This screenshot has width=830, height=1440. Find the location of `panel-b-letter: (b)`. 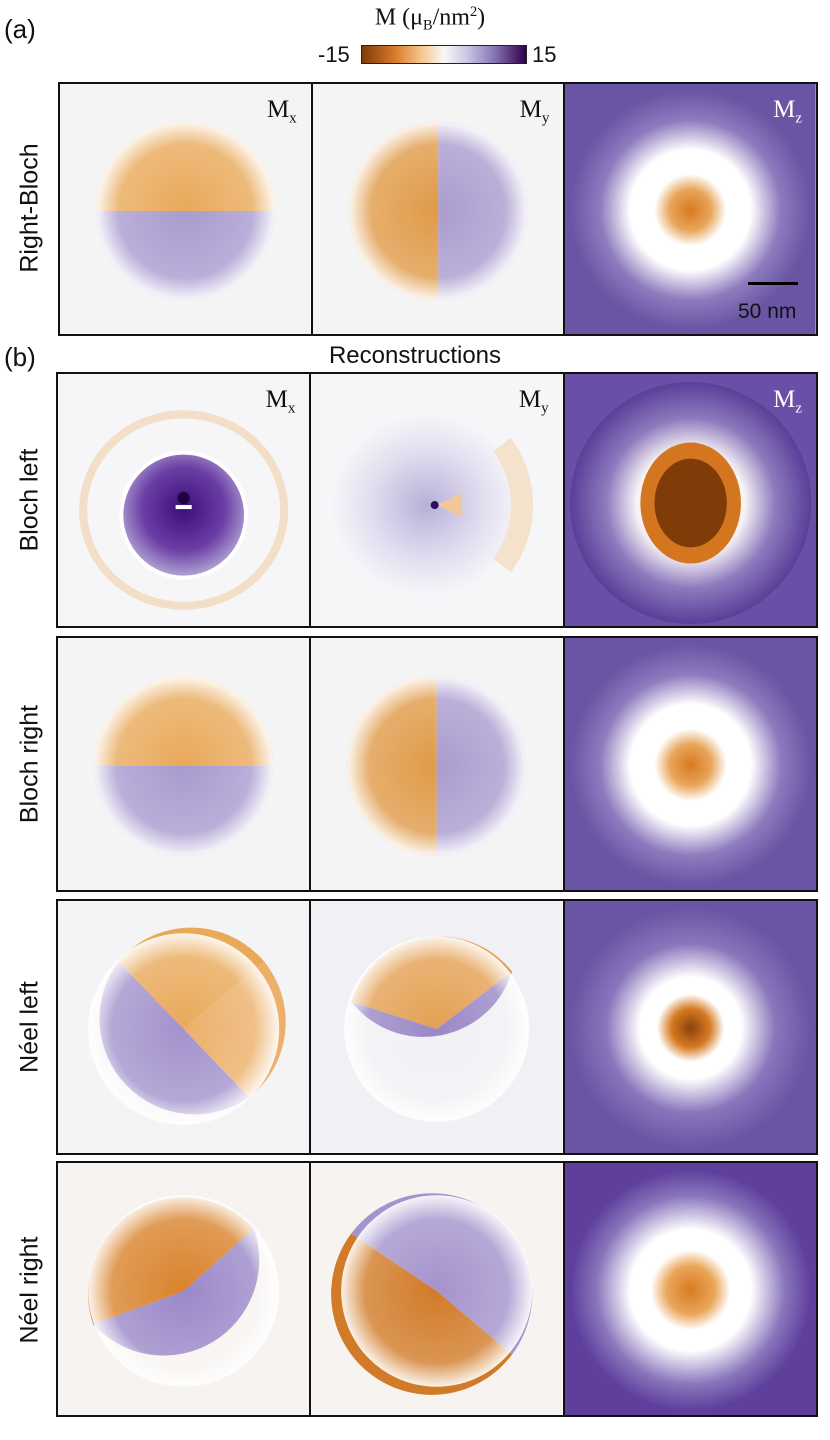

panel-b-letter: (b) is located at coordinates (20, 357).